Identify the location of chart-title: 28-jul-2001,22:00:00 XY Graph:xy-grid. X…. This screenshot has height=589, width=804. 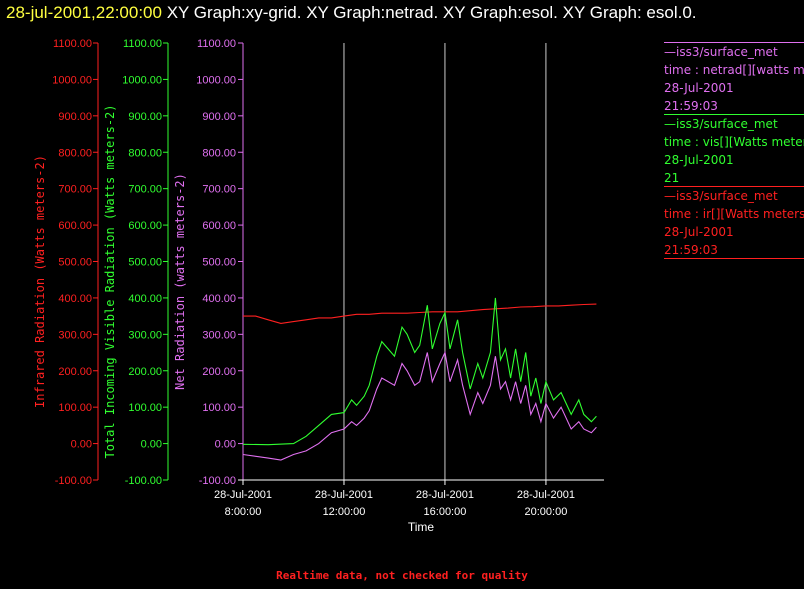
(401, 13).